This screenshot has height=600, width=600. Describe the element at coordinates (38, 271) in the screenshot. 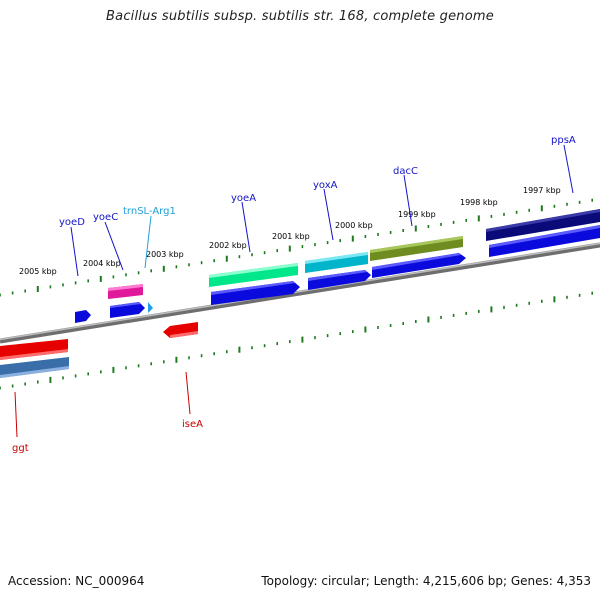

I see `ruler-label-2005: 2005 kbp` at that location.